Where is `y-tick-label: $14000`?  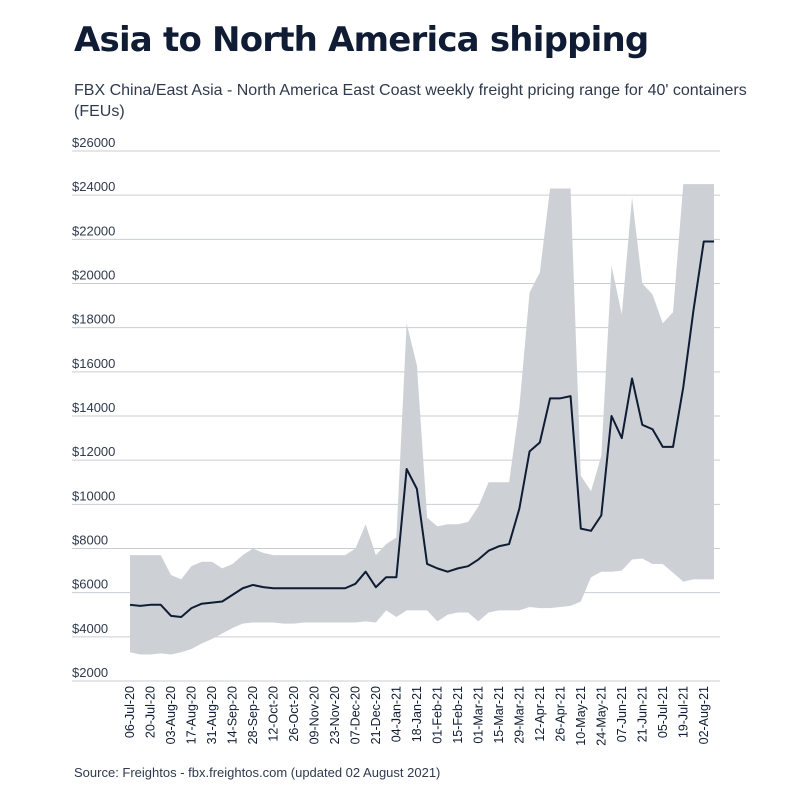
y-tick-label: $14000 is located at coordinates (93, 407).